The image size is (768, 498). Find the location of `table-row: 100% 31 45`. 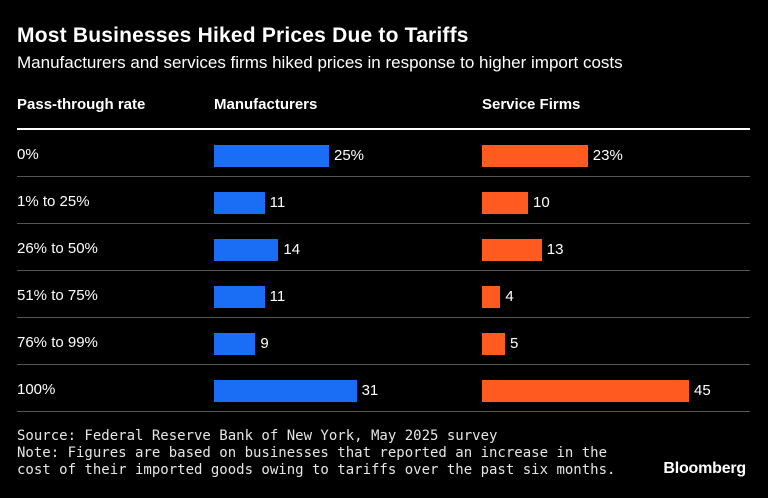

table-row: 100% 31 45 is located at coordinates (384, 388).